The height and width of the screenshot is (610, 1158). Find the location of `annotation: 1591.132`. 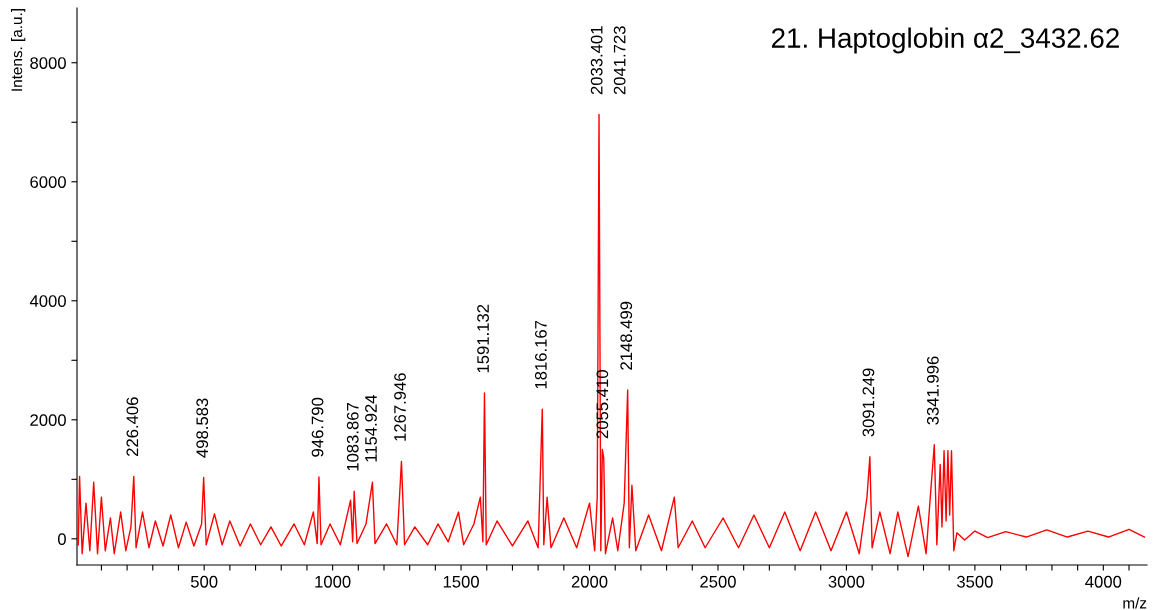

annotation: 1591.132 is located at coordinates (483, 338).